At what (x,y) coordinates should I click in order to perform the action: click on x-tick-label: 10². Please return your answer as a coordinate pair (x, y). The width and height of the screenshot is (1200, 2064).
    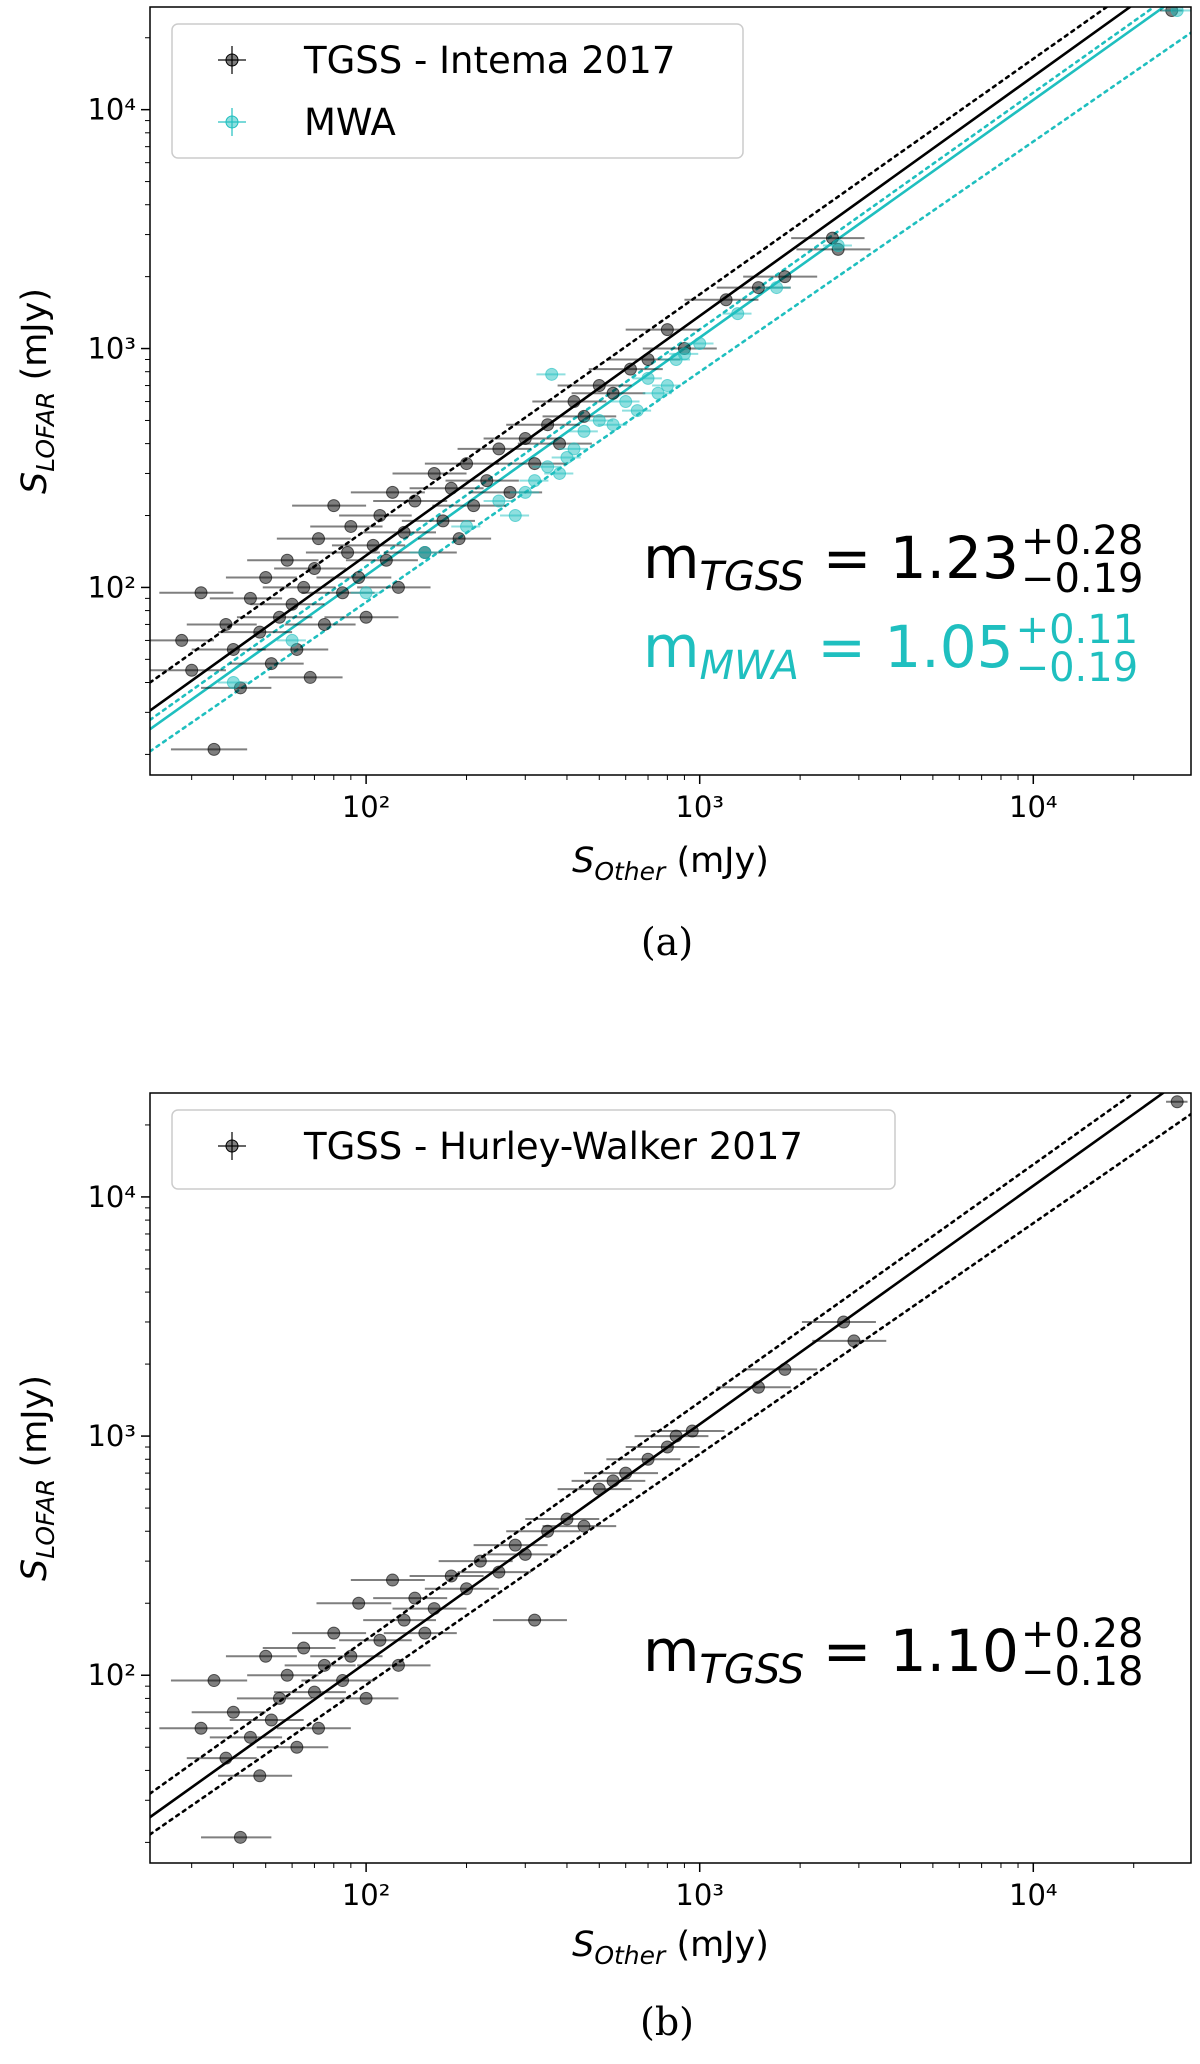
    Looking at the image, I should click on (366, 807).